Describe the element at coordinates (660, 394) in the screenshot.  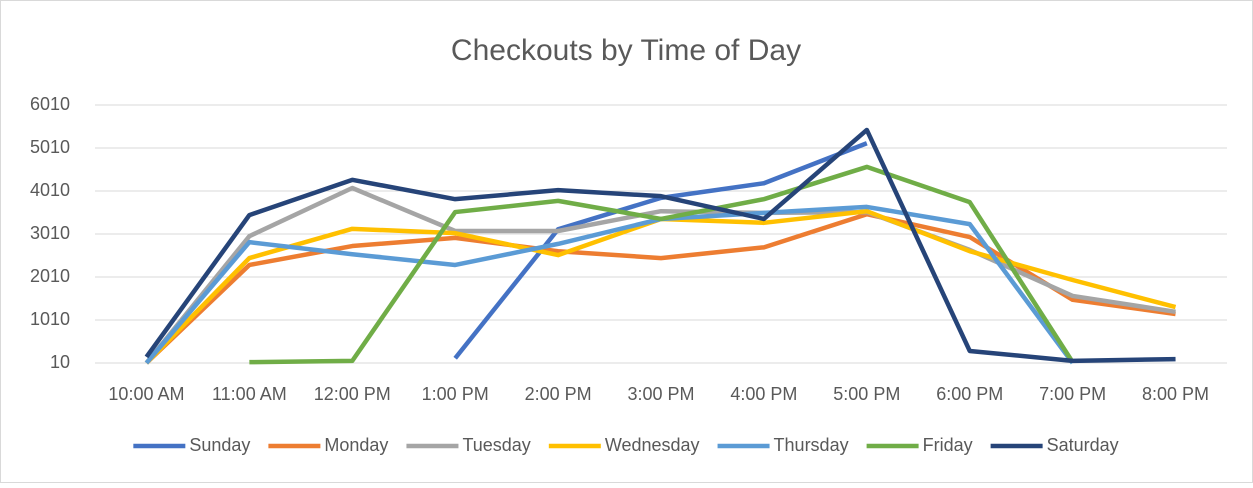
I see `x-tick-label: 3:00 PM` at that location.